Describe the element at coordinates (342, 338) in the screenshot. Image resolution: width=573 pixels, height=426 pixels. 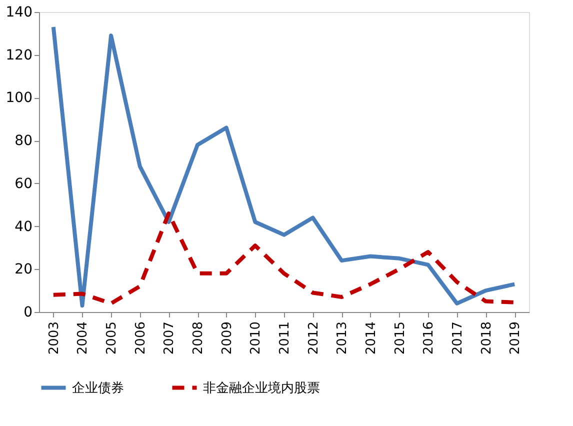
I see `x-tick-label: 2013` at that location.